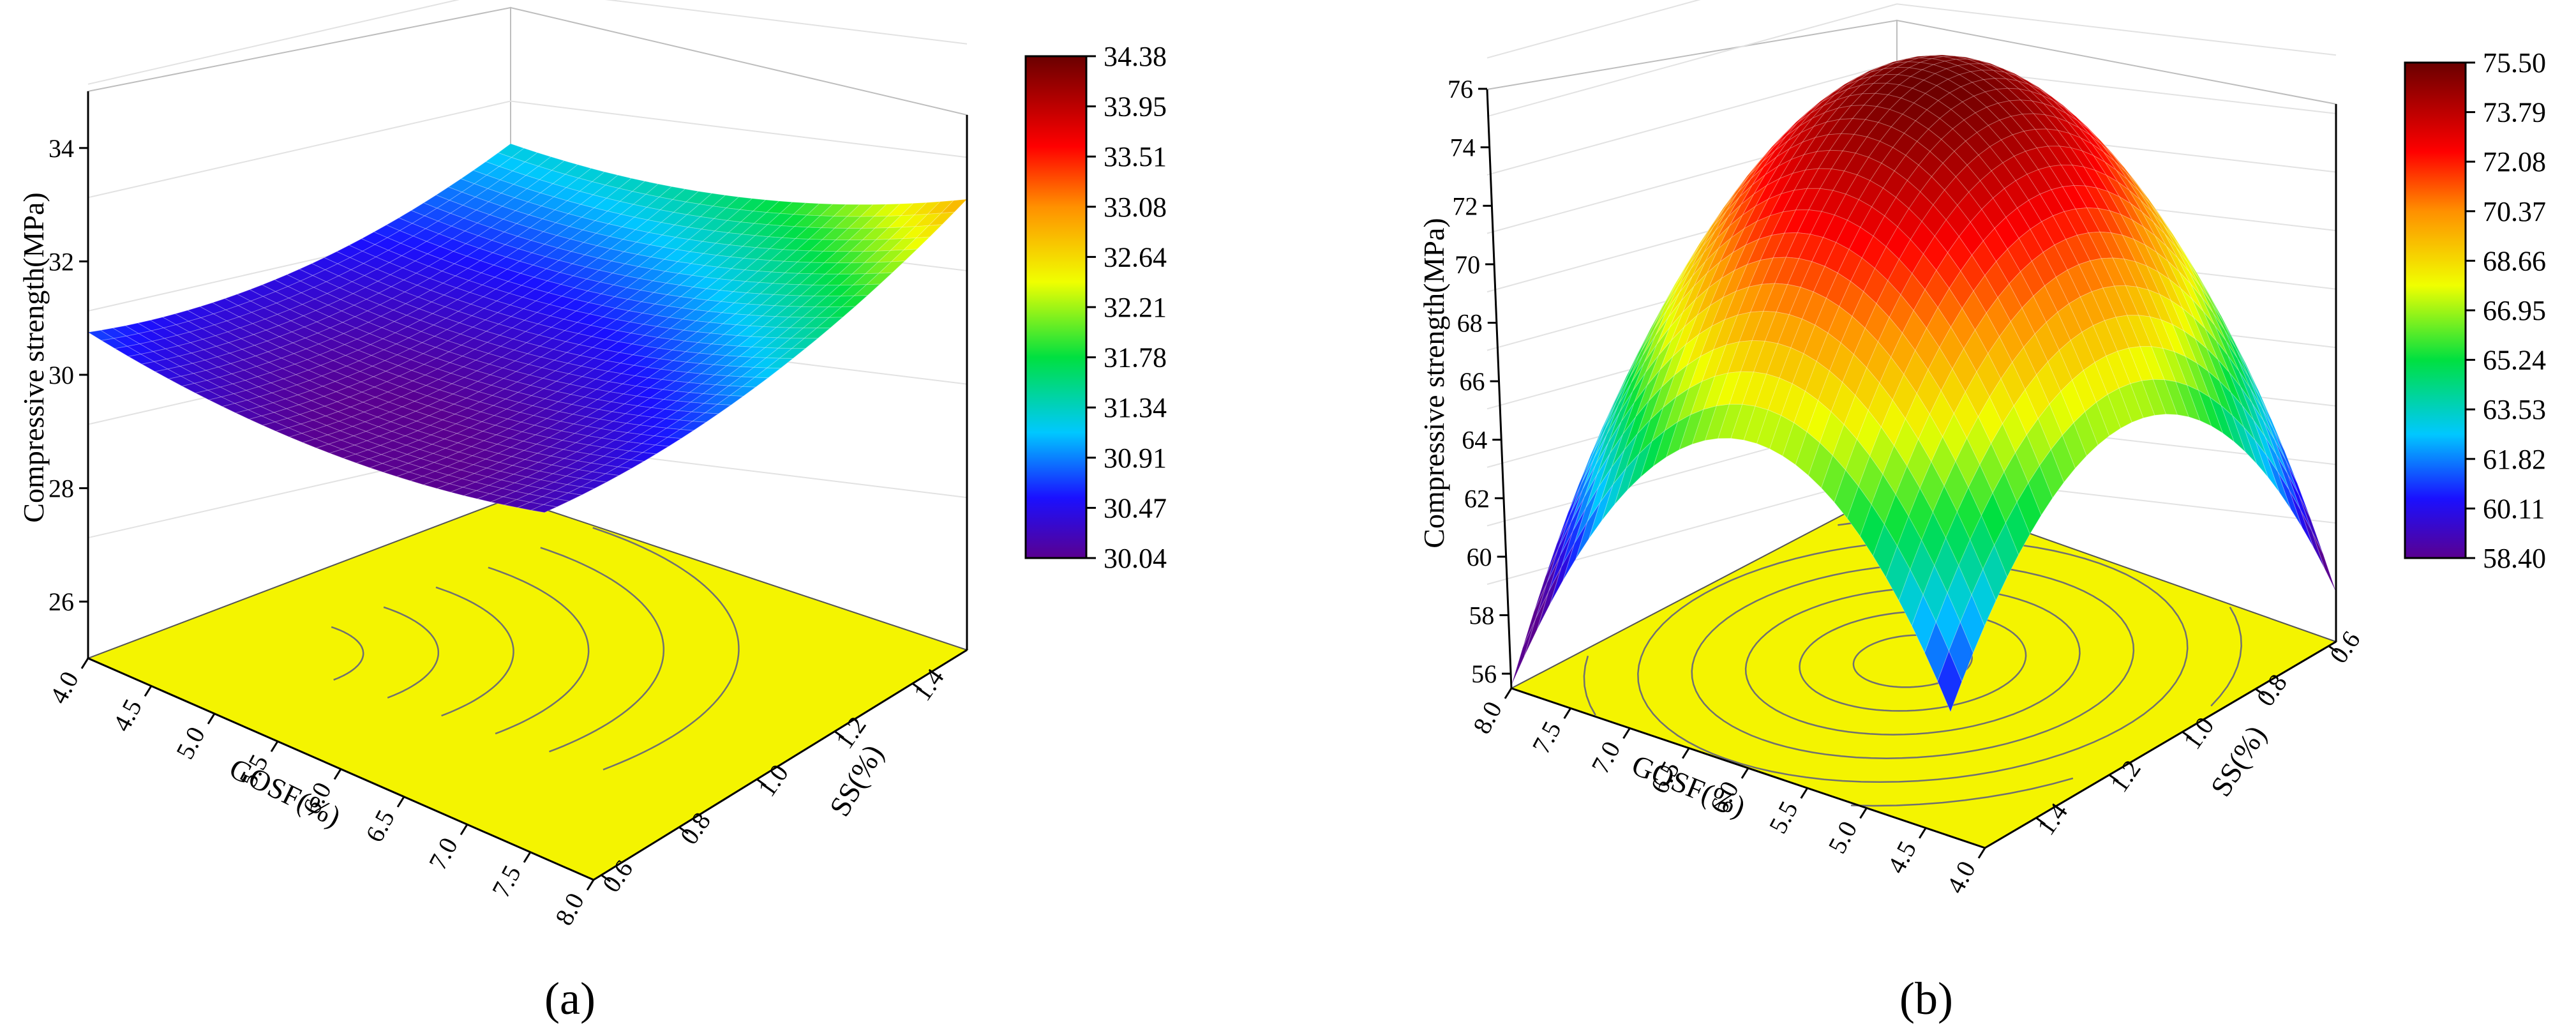 This screenshot has height=1035, width=2576. Describe the element at coordinates (1926, 998) in the screenshot. I see `panel-label-b: (b)` at that location.